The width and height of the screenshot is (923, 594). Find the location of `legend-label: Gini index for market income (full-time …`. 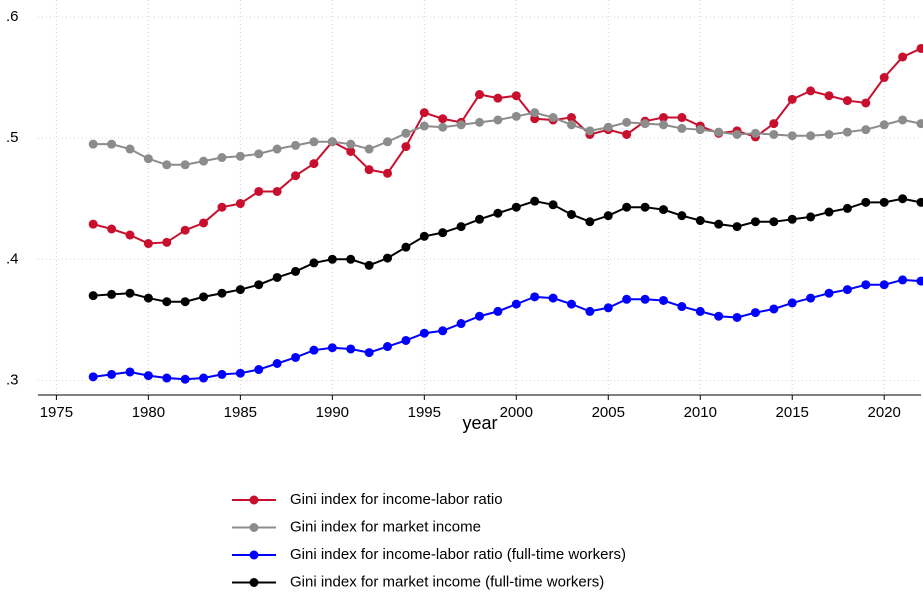

legend-label: Gini index for market income (full-time … is located at coordinates (447, 581).